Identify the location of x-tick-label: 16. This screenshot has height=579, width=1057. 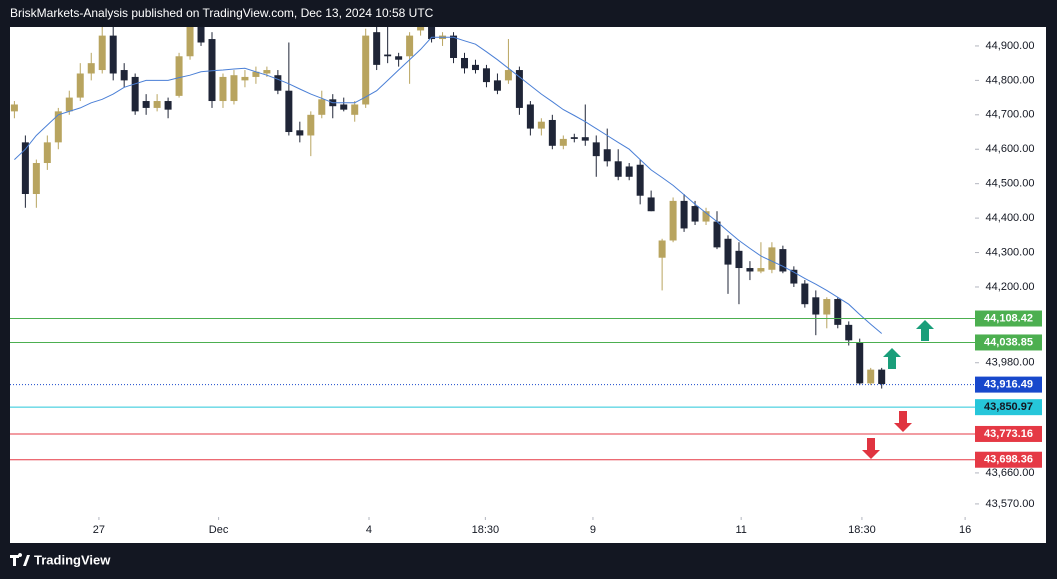
(965, 530).